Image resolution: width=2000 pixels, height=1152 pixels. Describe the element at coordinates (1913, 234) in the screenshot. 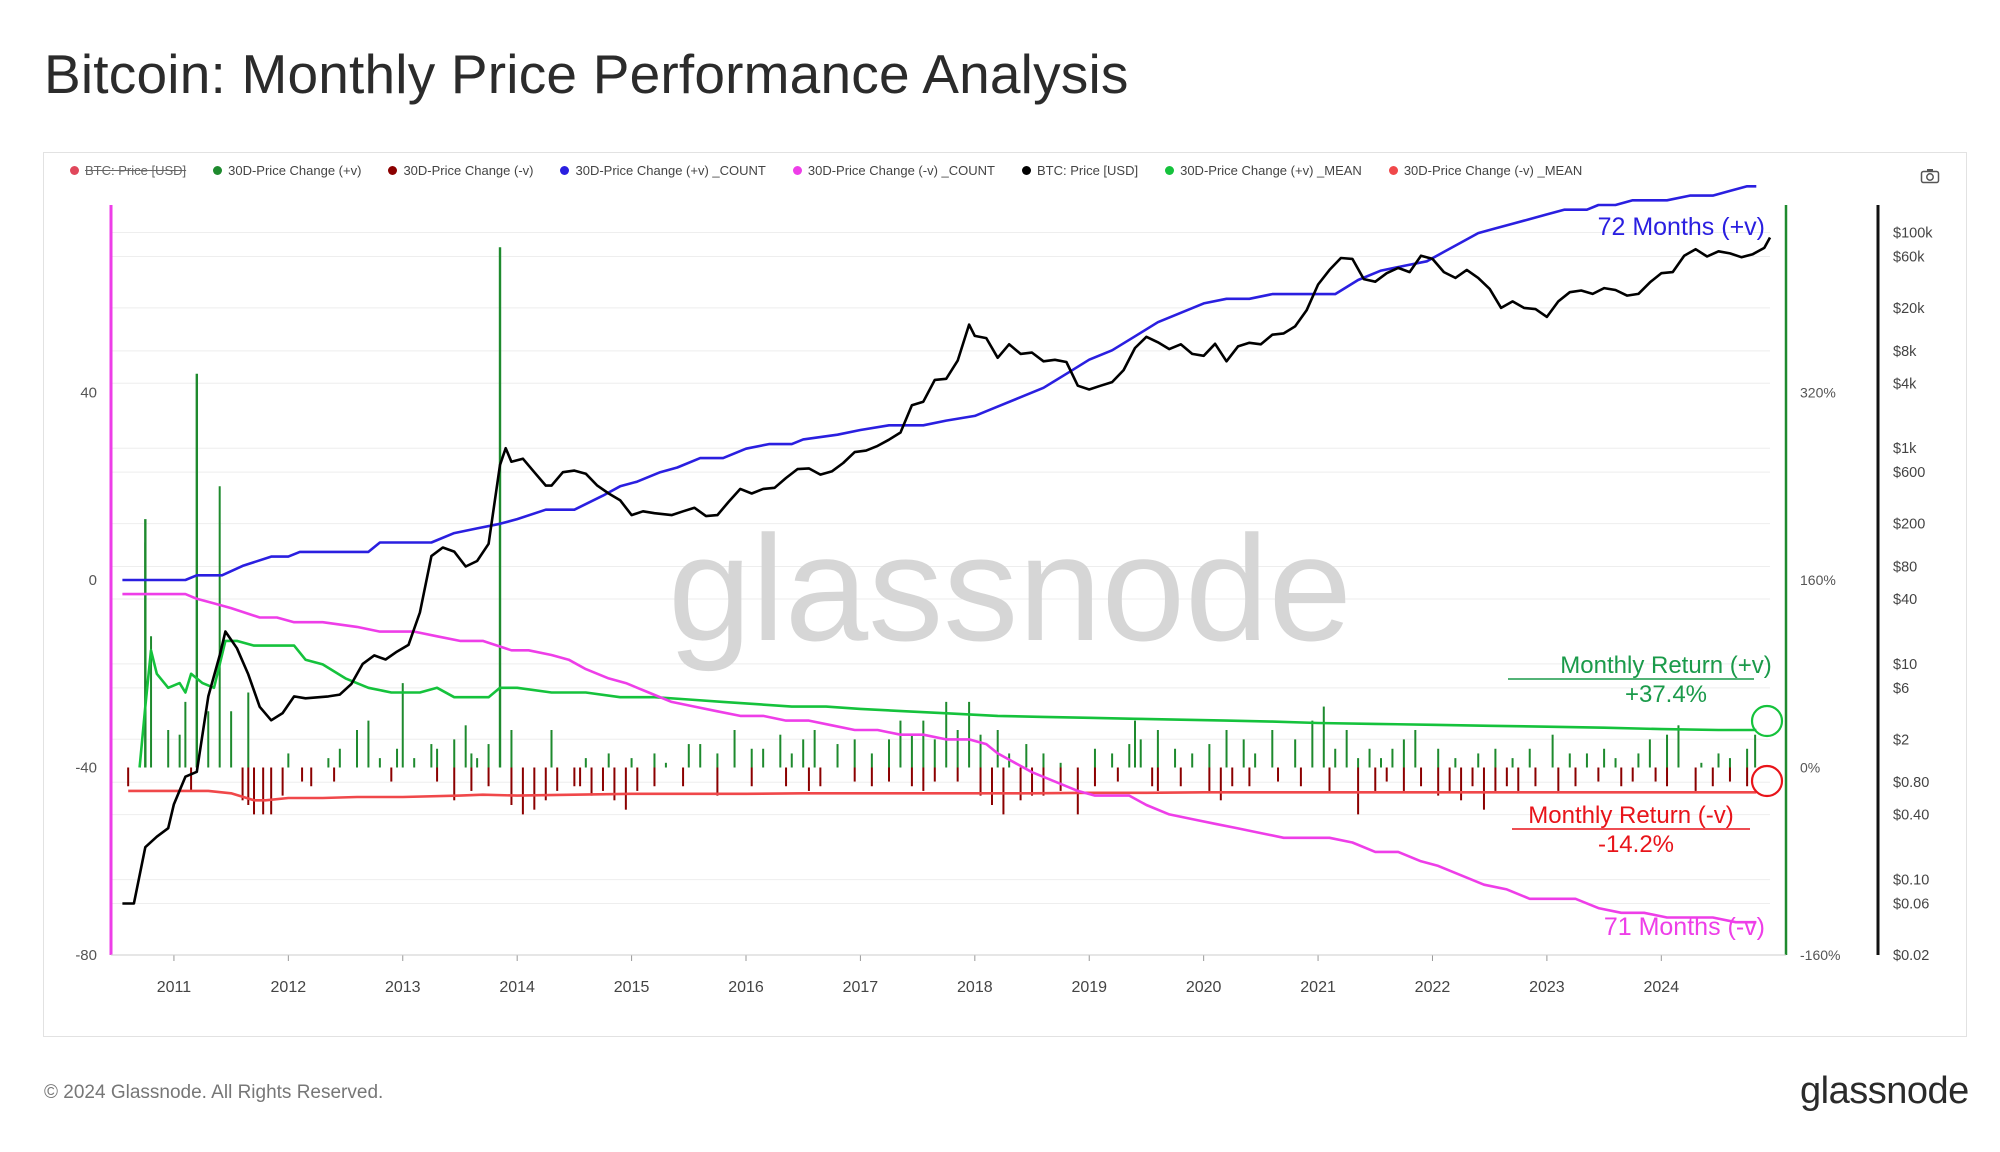

I see `price-axis-tick: $100k` at that location.